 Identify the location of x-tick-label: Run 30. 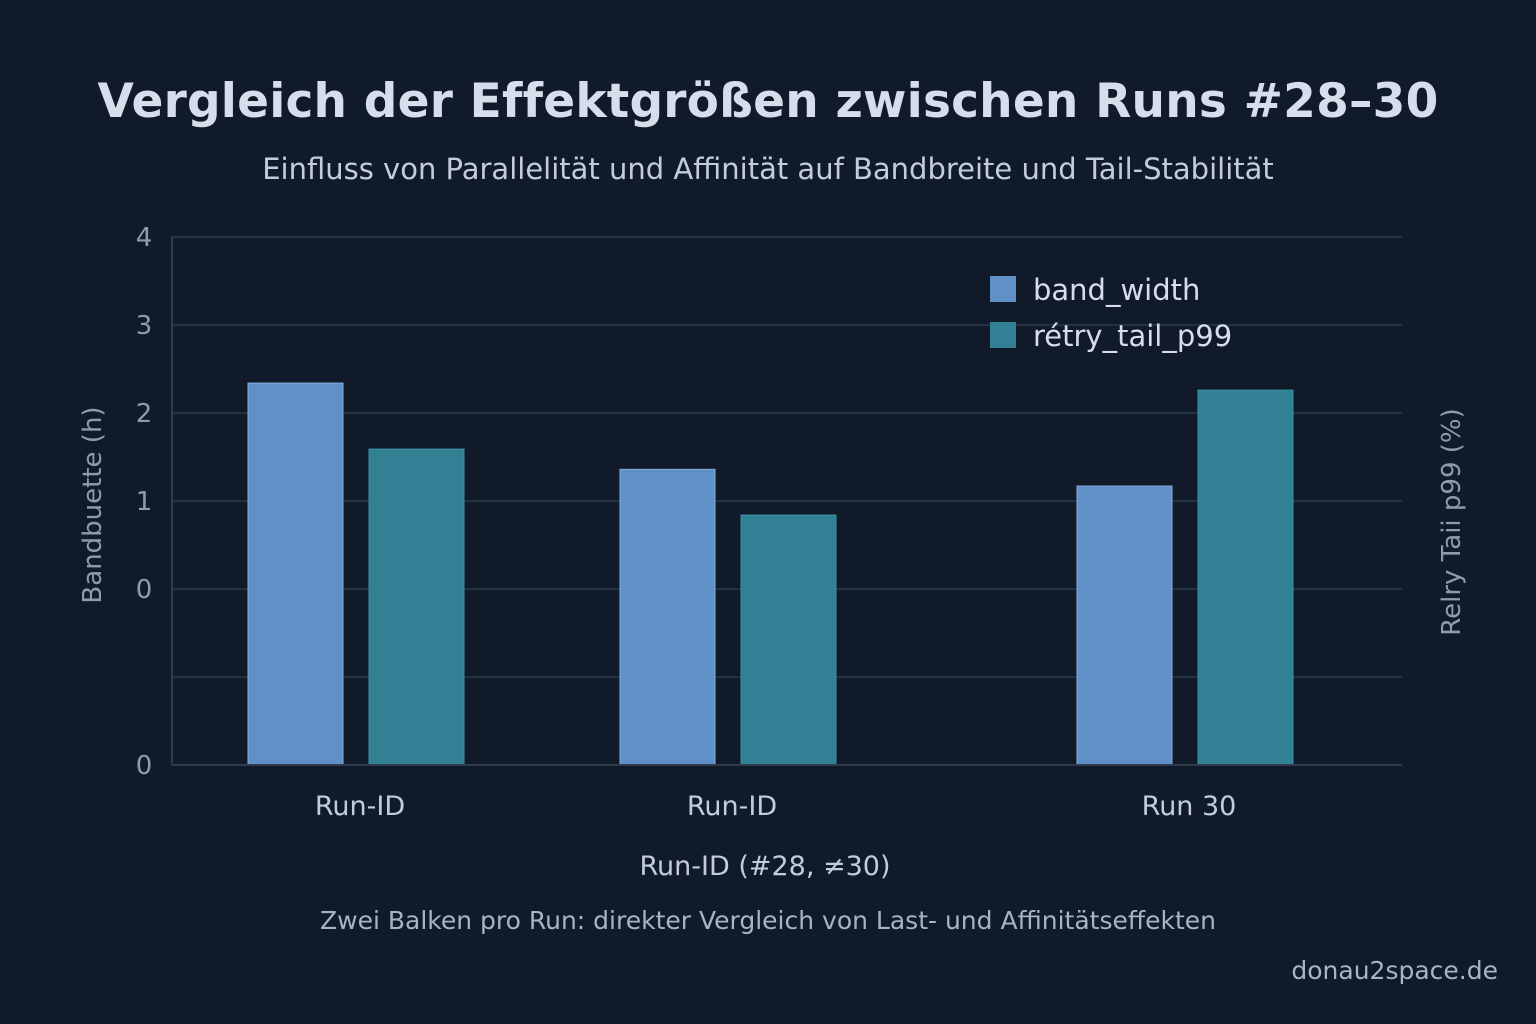
(1189, 806).